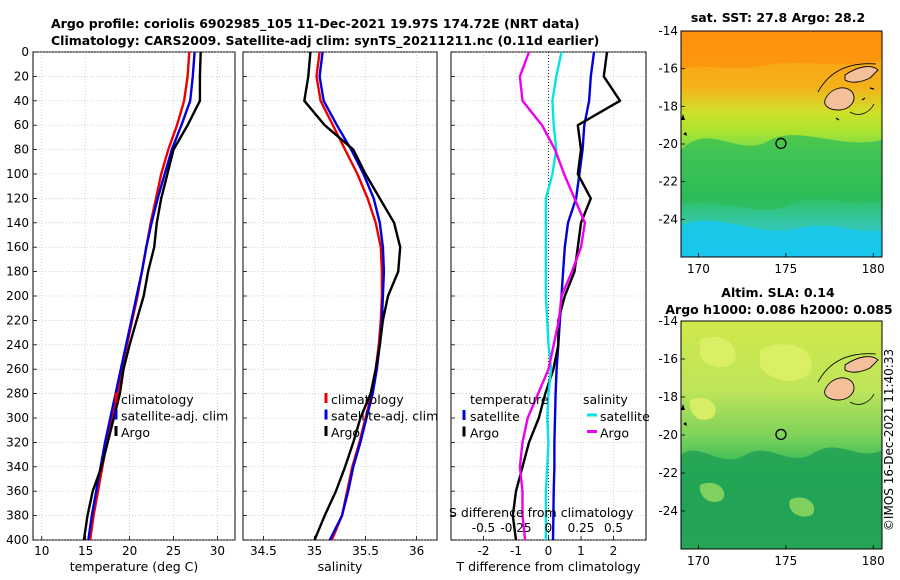 The image size is (900, 580). I want to click on depth-tick-label: 0, so click(25, 52).